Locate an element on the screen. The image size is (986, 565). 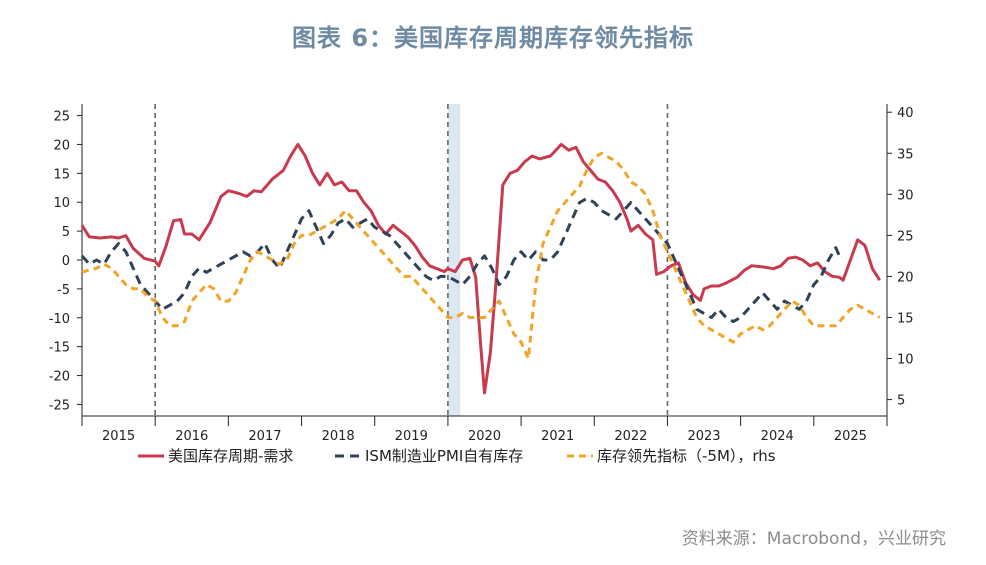
x-tick-label: 2017 is located at coordinates (264, 436).